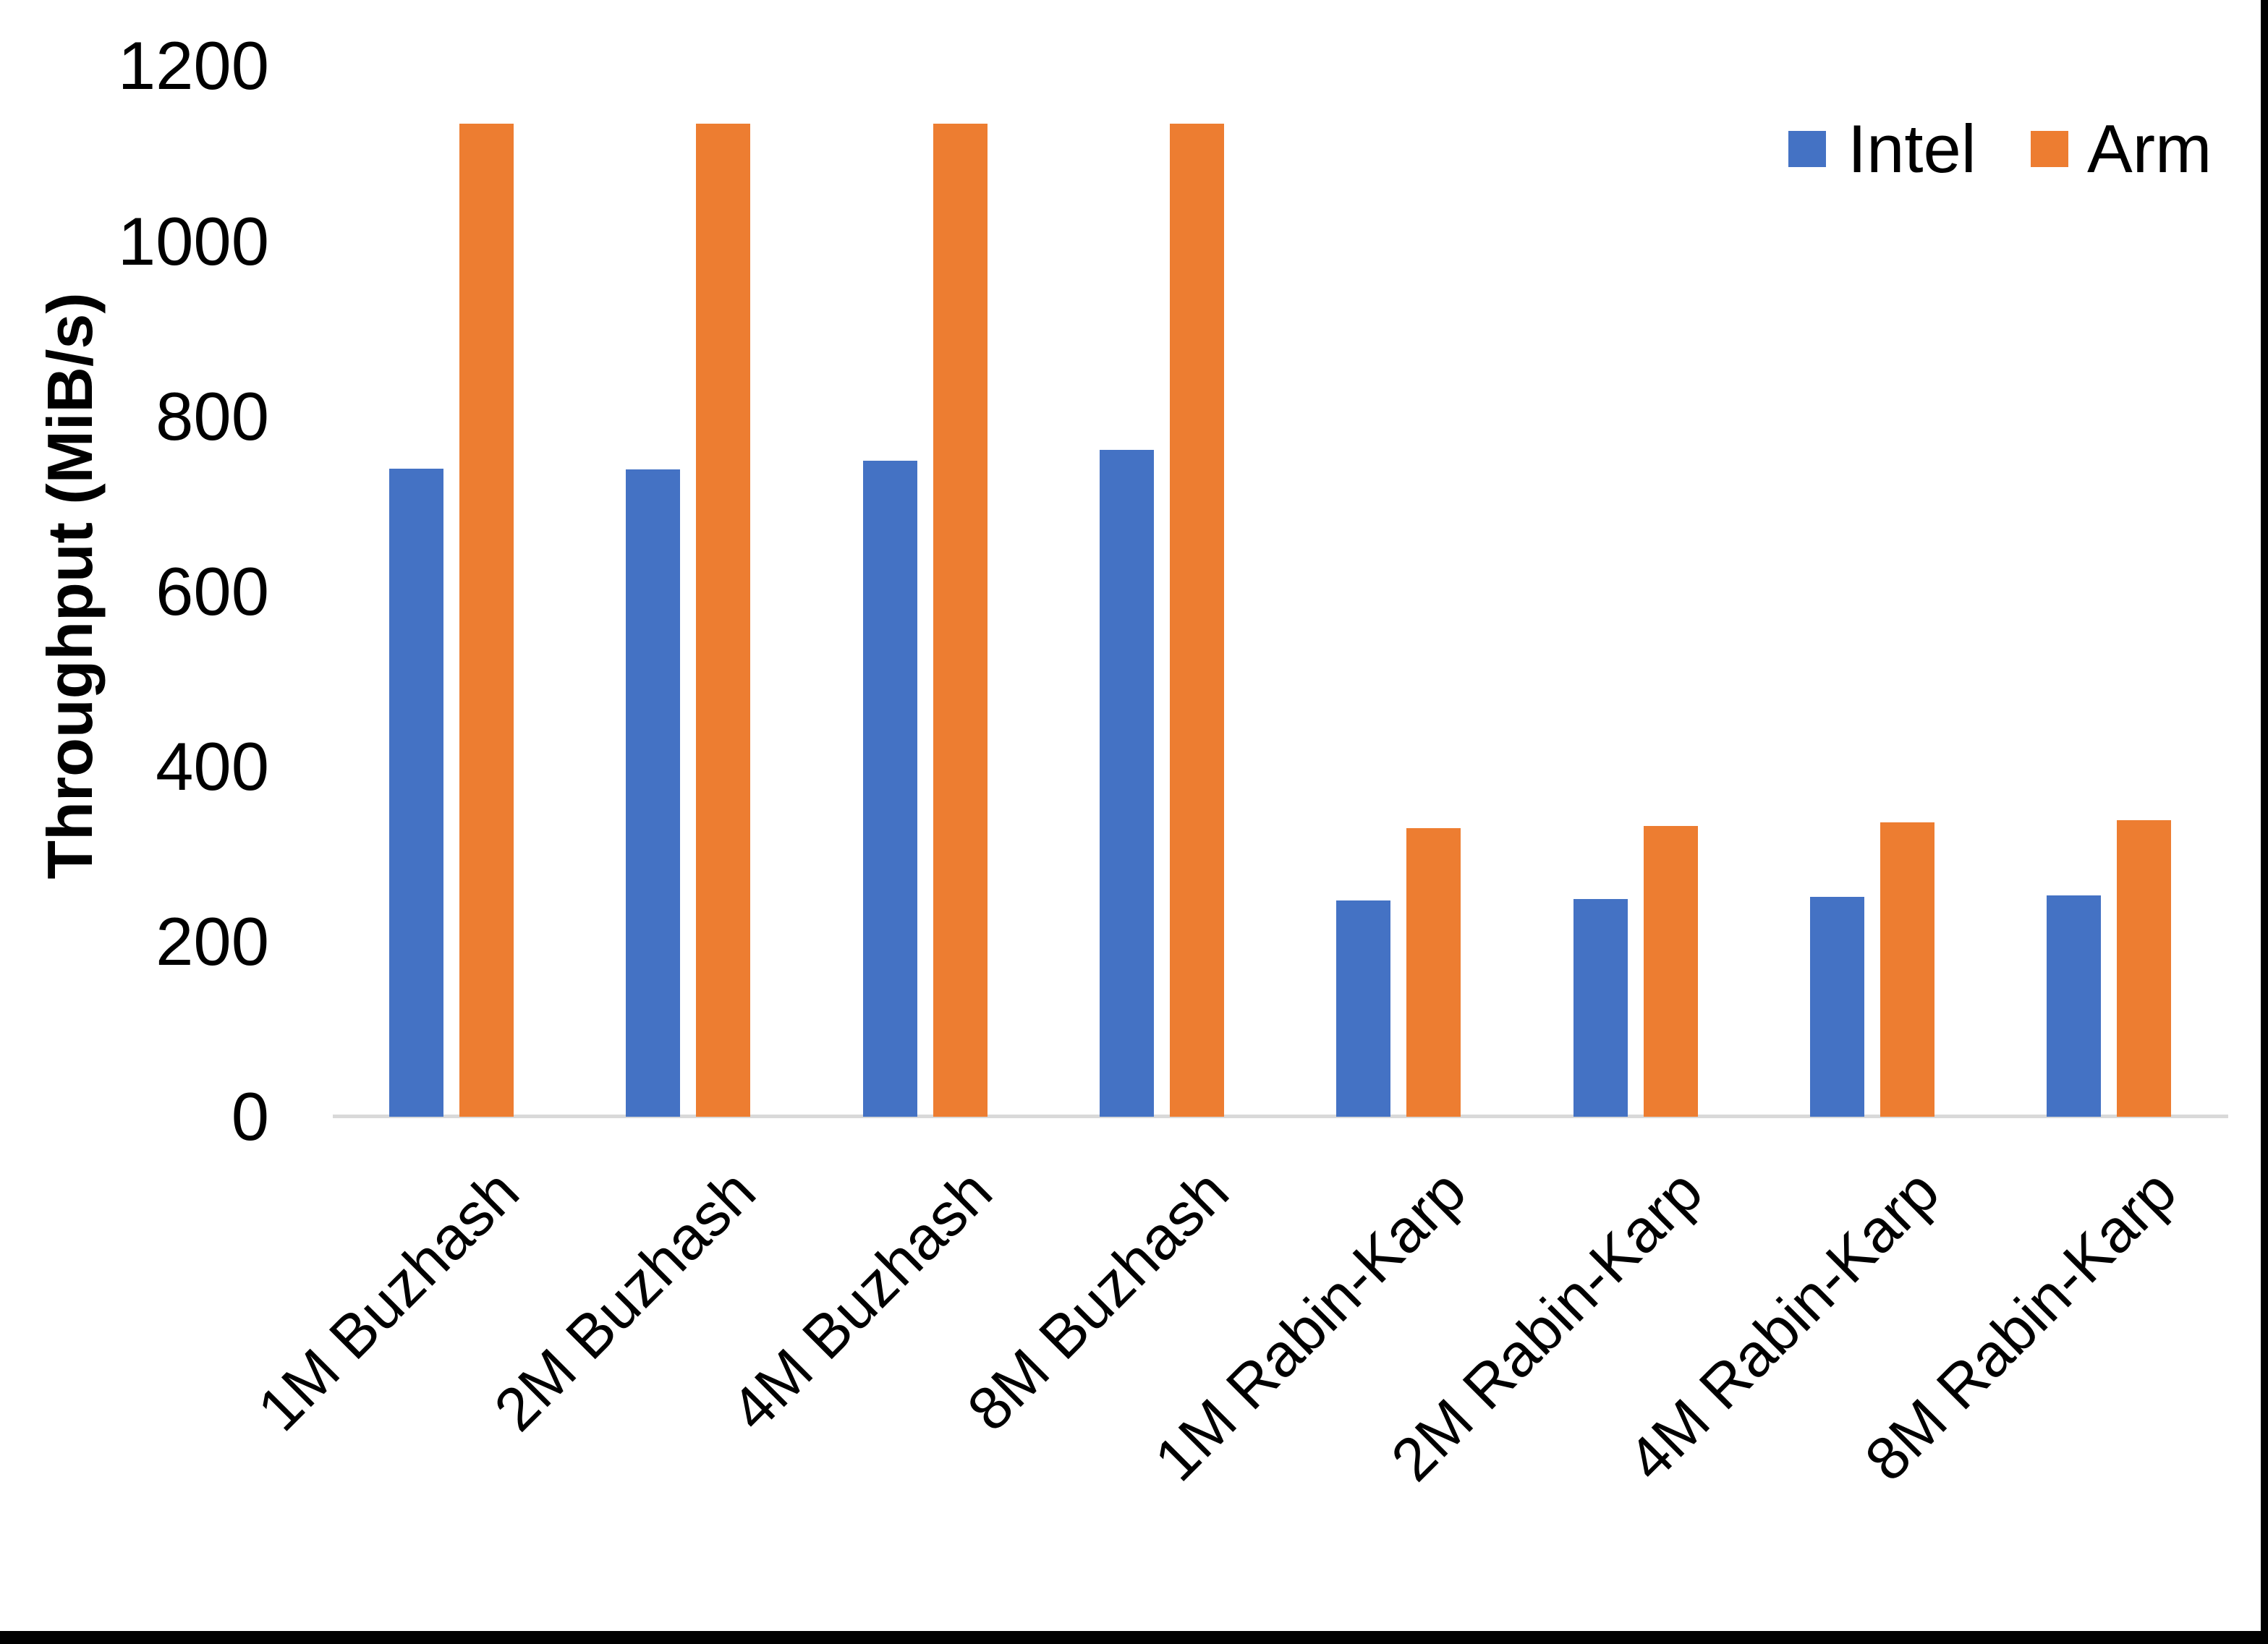  What do you see at coordinates (1546, 1325) in the screenshot?
I see `x-category-label-2m-rabin-karp: 2M Rabin-Karp` at bounding box center [1546, 1325].